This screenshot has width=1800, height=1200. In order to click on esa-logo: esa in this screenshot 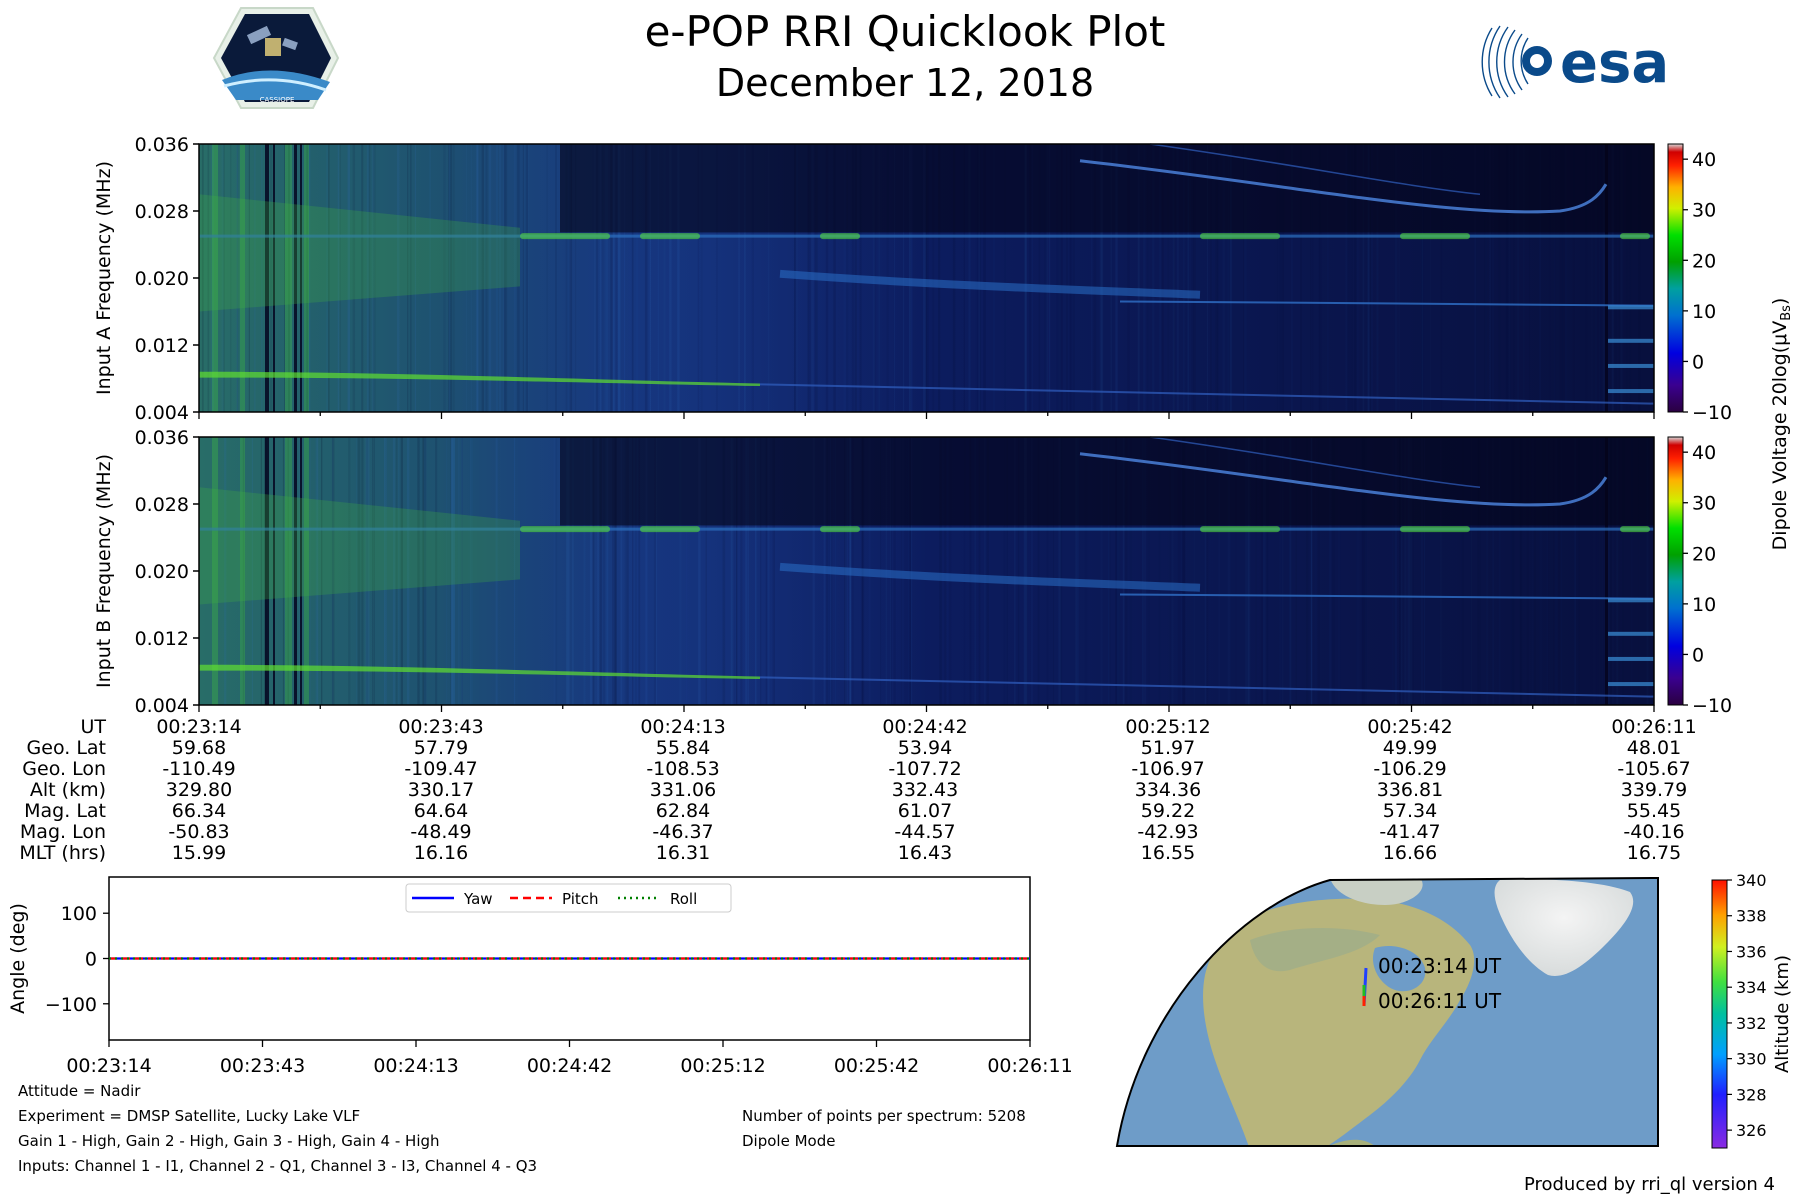, I will do `click(1575, 62)`.